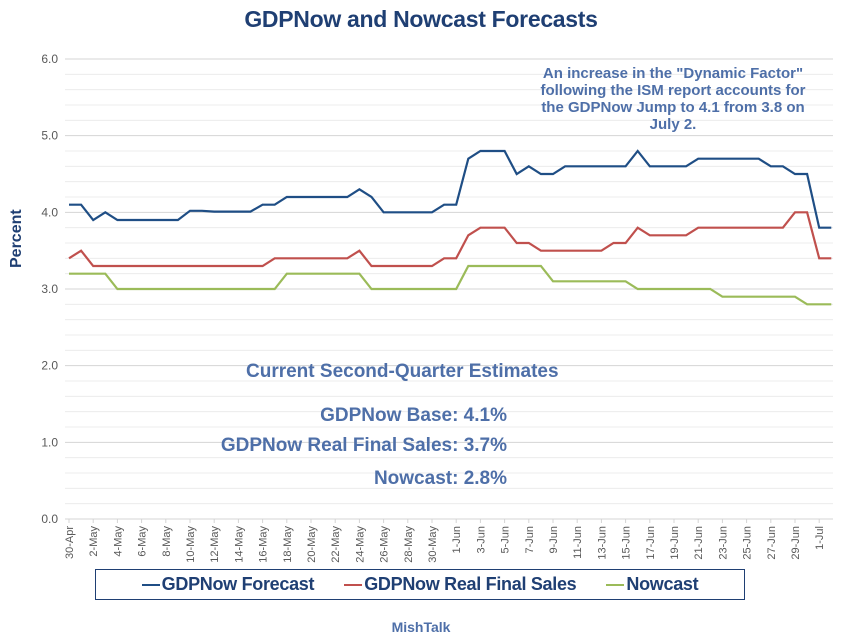 This screenshot has height=644, width=842. I want to click on x-tick-label: 22-May, so click(336, 544).